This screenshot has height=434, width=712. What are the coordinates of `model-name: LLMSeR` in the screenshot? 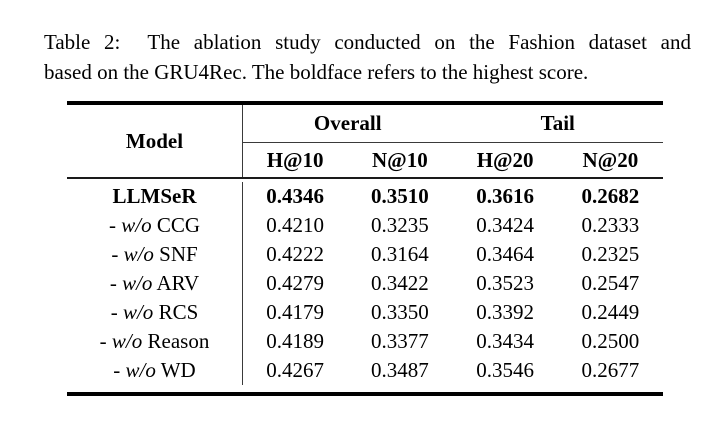 It's located at (154, 196).